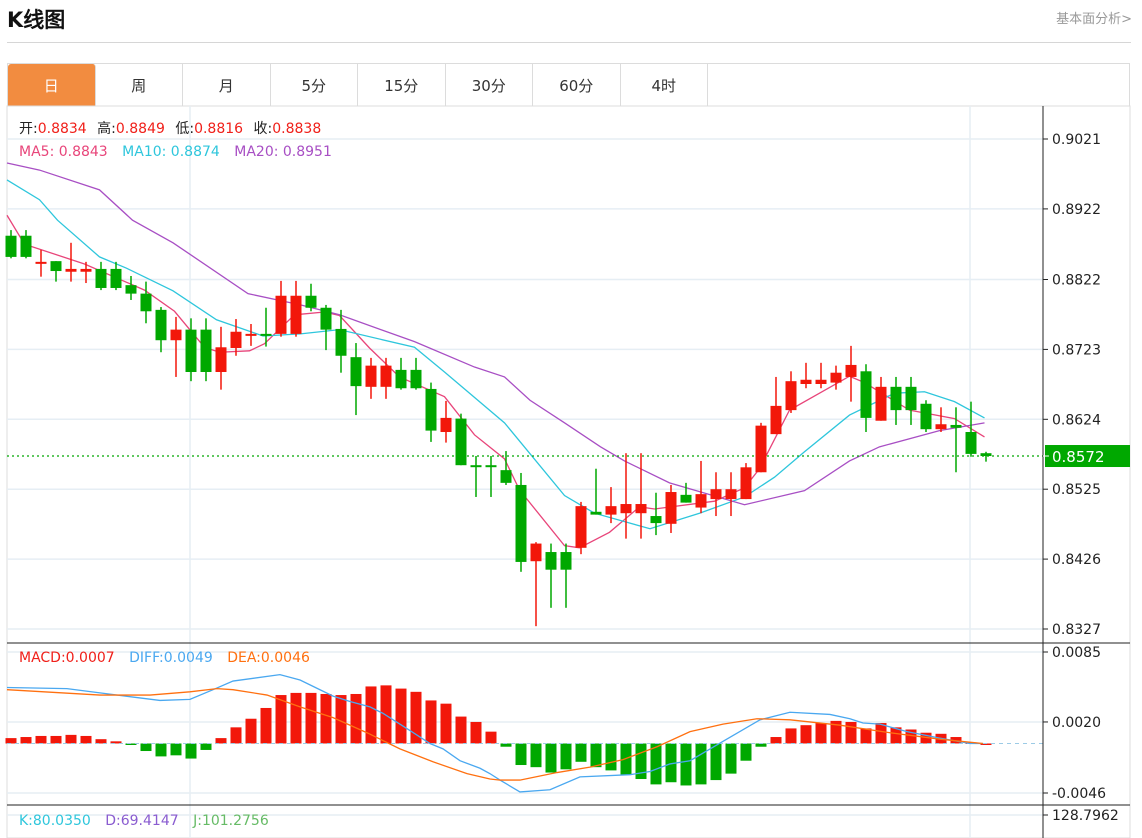  Describe the element at coordinates (577, 85) in the screenshot. I see `tab-60min: 60分` at that location.